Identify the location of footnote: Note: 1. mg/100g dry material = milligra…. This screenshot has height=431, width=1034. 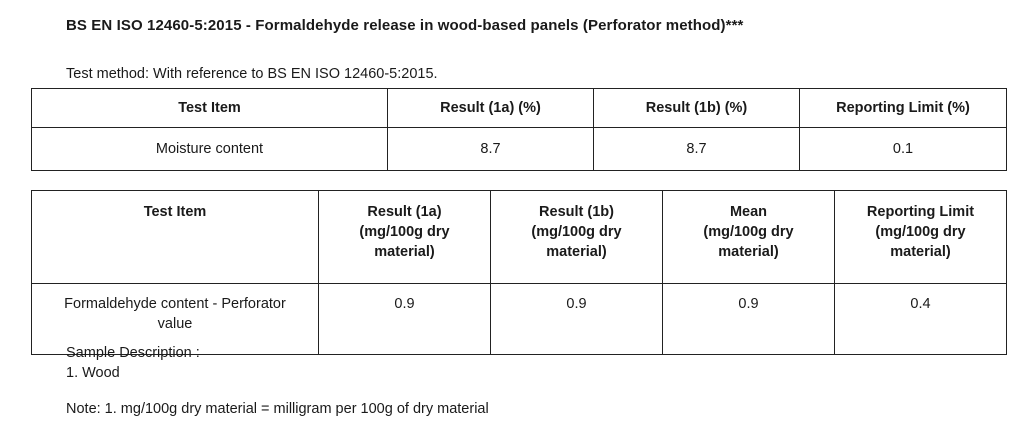
(277, 409).